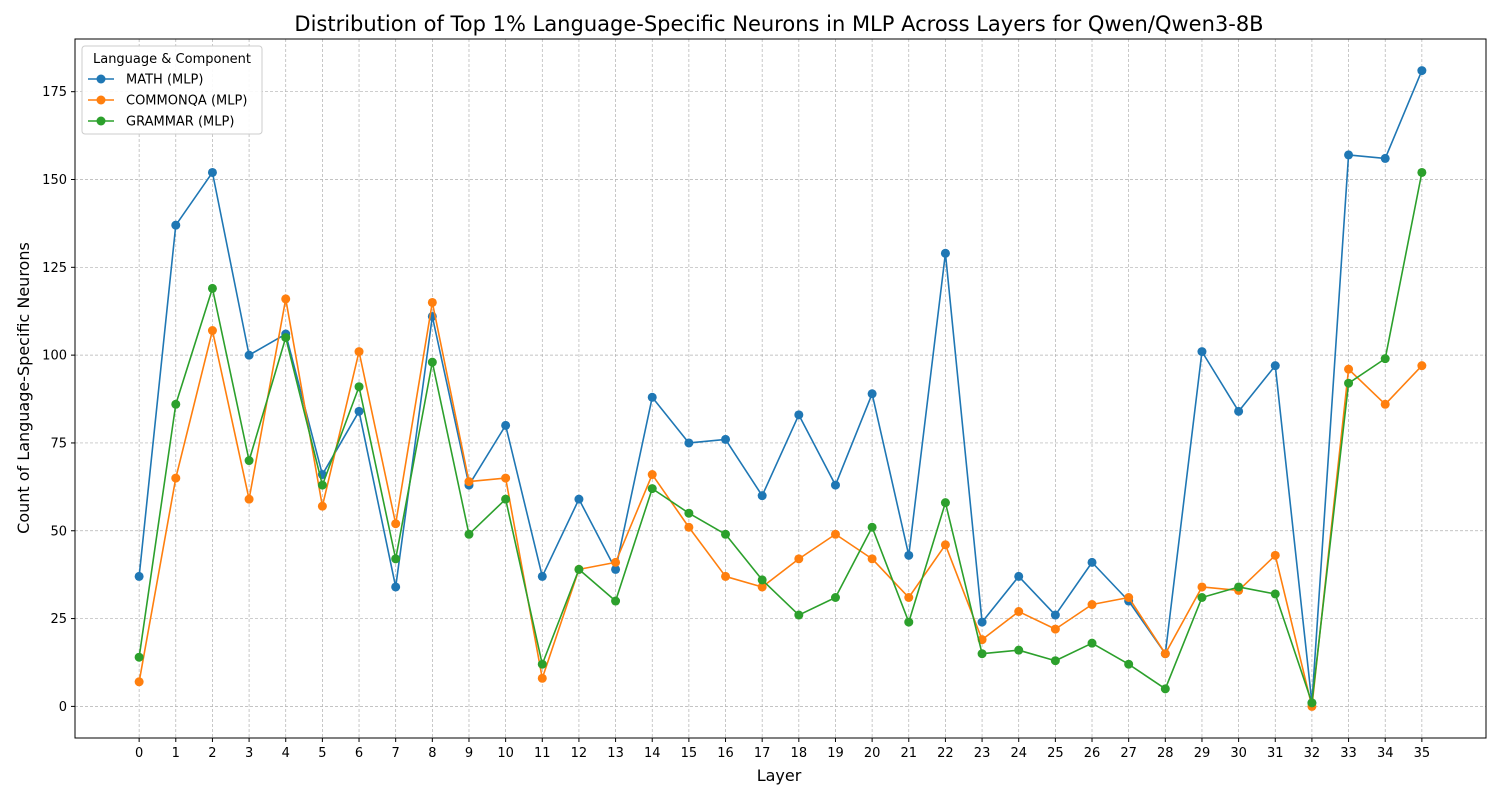 This screenshot has width=1500, height=800. Describe the element at coordinates (180, 122) in the screenshot. I see `legend-label: GRAMMAR (MLP)` at that location.